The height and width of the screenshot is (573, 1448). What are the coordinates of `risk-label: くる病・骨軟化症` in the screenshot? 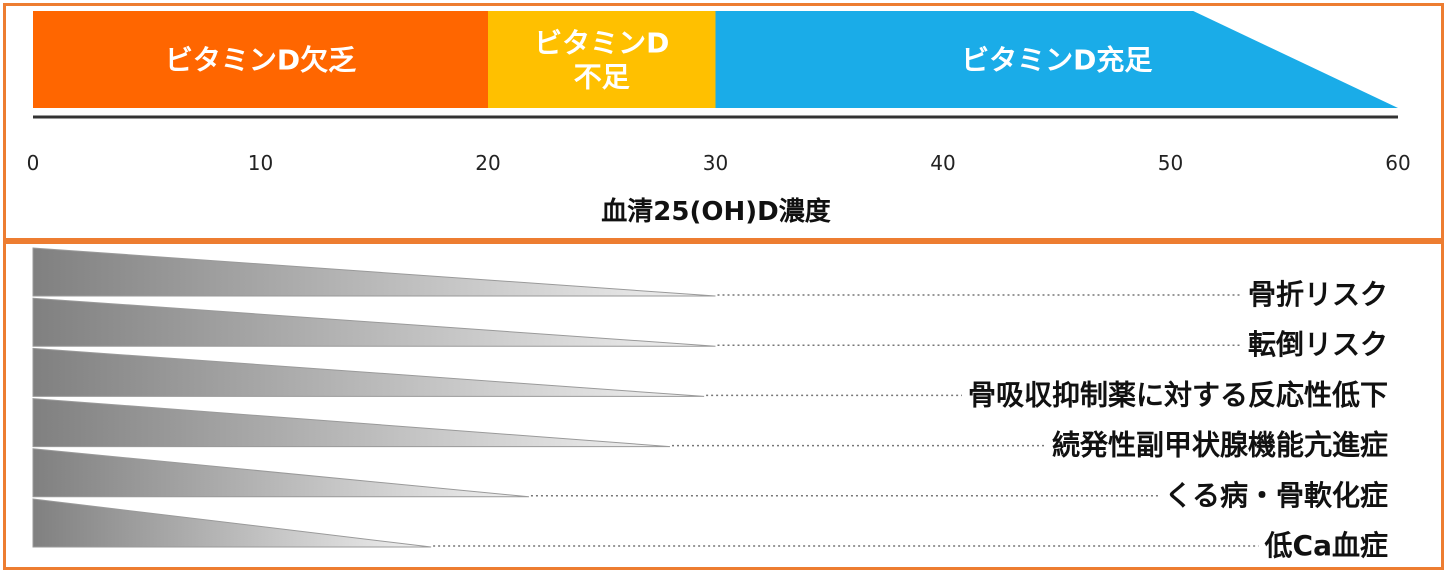 It's located at (1276, 495).